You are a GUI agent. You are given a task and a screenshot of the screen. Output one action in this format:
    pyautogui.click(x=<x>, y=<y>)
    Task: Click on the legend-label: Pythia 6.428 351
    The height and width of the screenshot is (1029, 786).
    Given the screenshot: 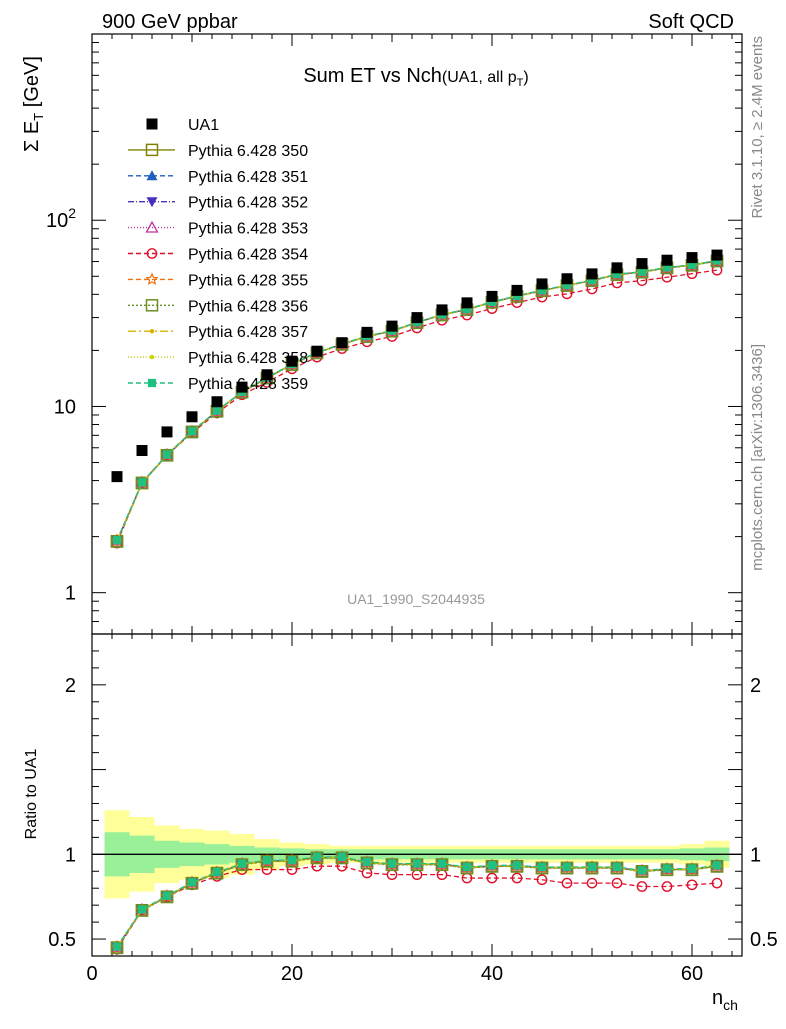 What is the action you would take?
    pyautogui.click(x=248, y=177)
    